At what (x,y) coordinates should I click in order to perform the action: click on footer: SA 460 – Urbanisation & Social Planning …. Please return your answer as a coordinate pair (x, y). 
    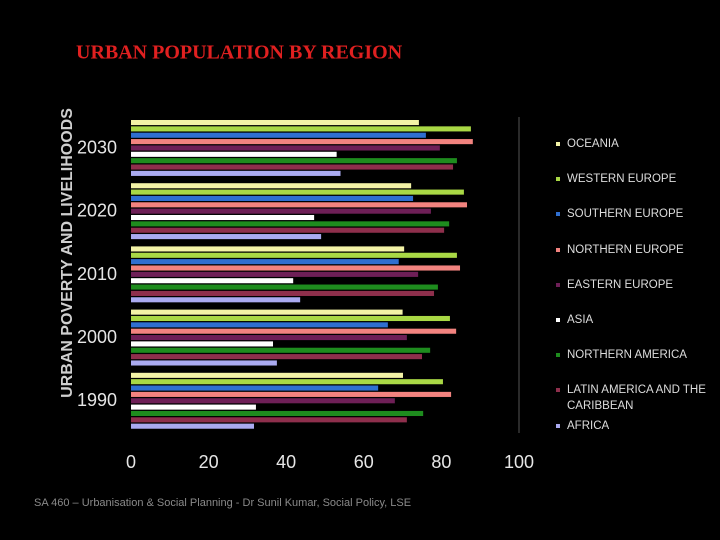
    Looking at the image, I should click on (222, 503).